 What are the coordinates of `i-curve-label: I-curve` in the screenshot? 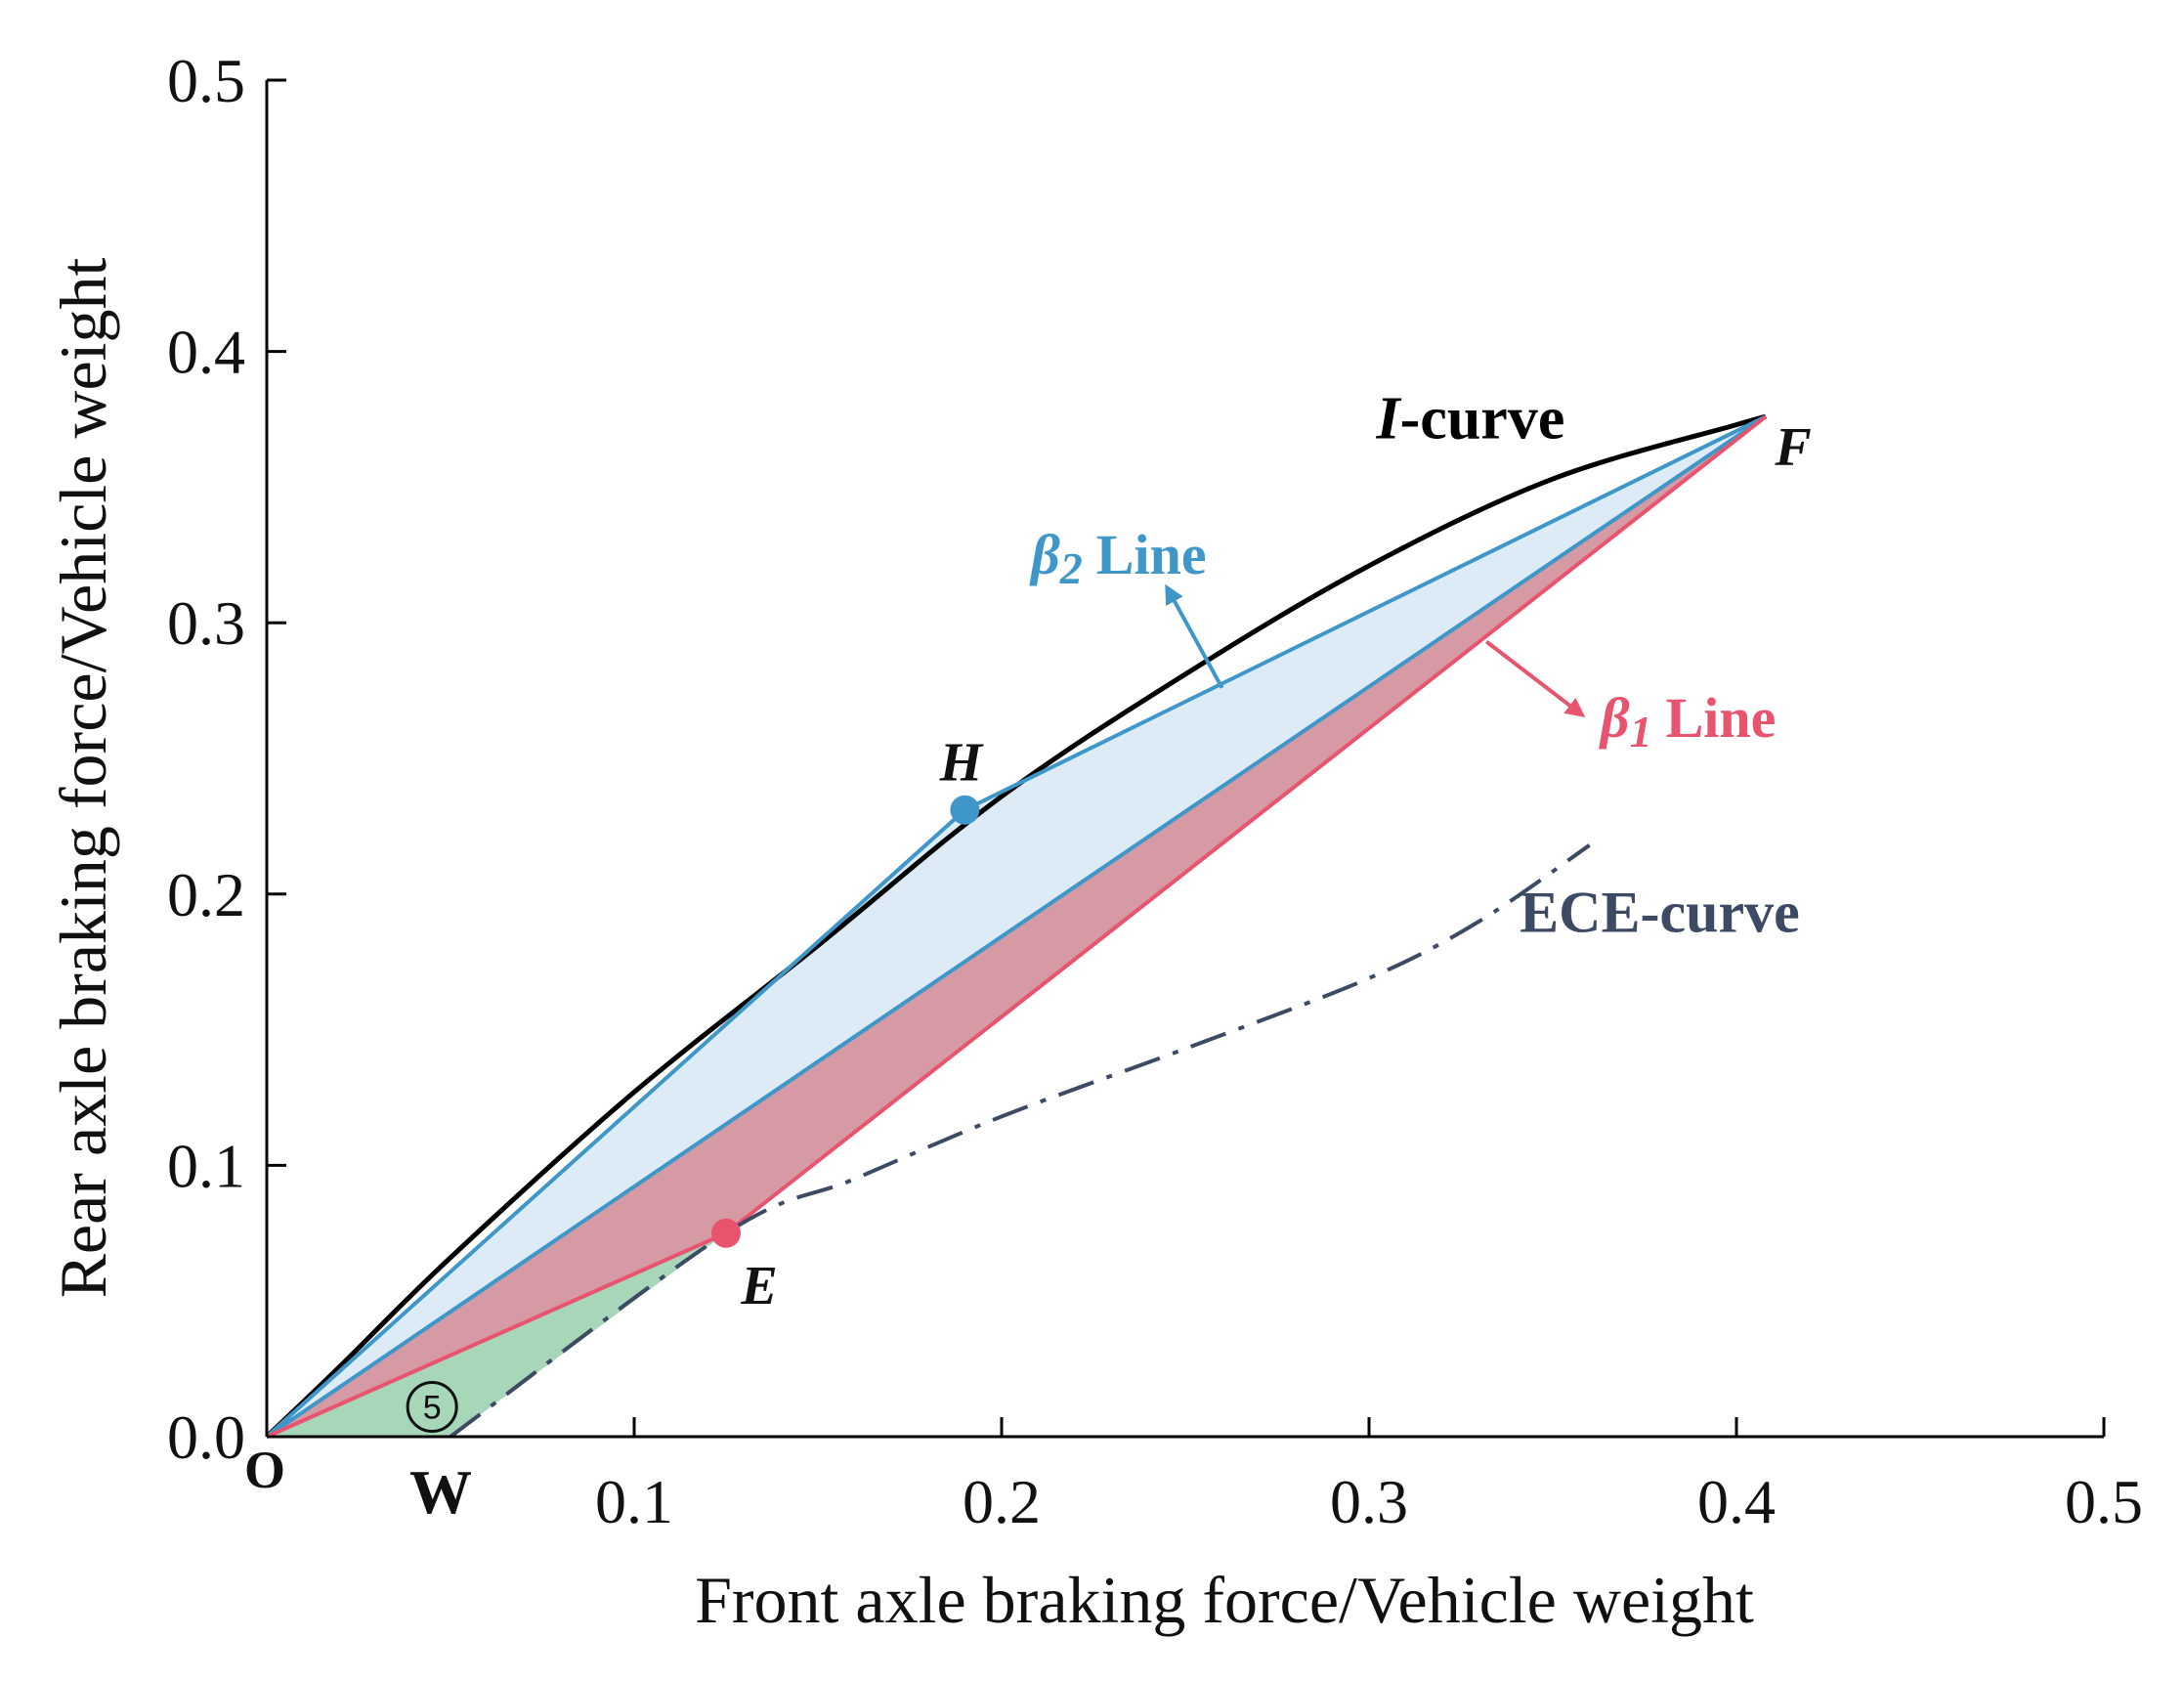 It's located at (1470, 419).